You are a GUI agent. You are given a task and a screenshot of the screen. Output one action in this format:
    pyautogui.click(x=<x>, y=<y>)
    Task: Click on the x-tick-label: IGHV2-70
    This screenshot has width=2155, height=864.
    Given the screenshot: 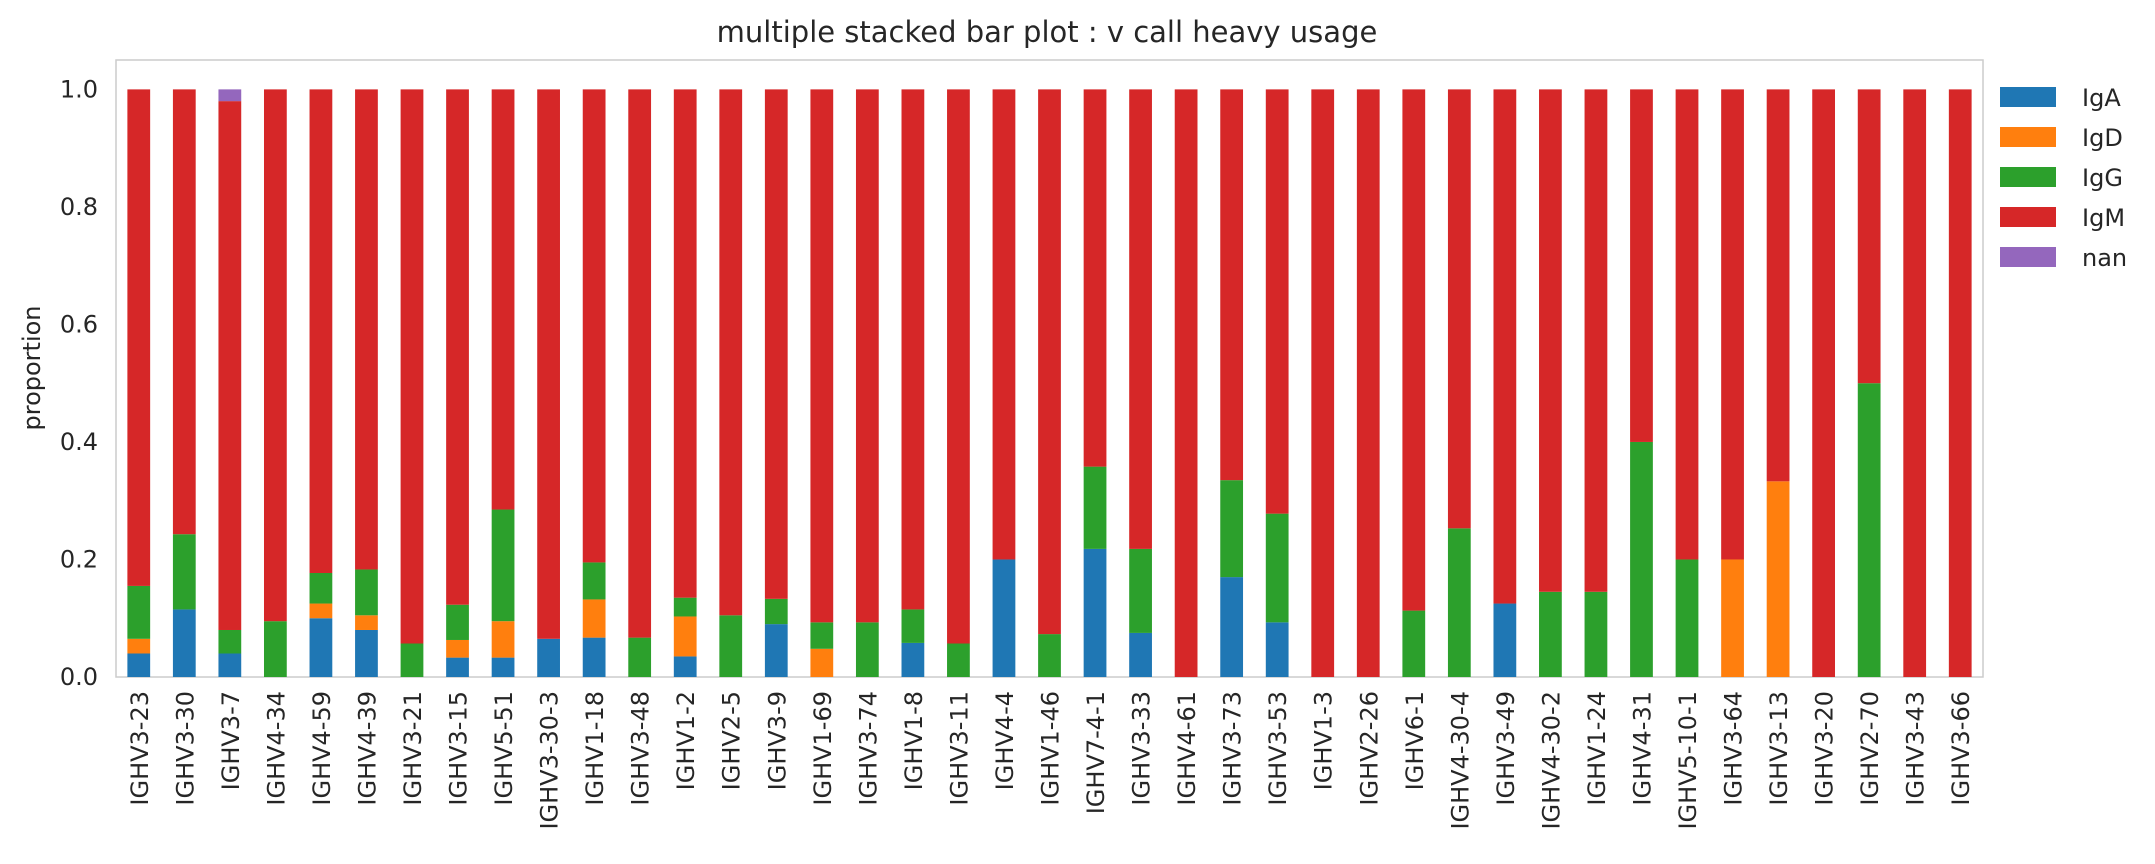 What is the action you would take?
    pyautogui.click(x=1870, y=748)
    